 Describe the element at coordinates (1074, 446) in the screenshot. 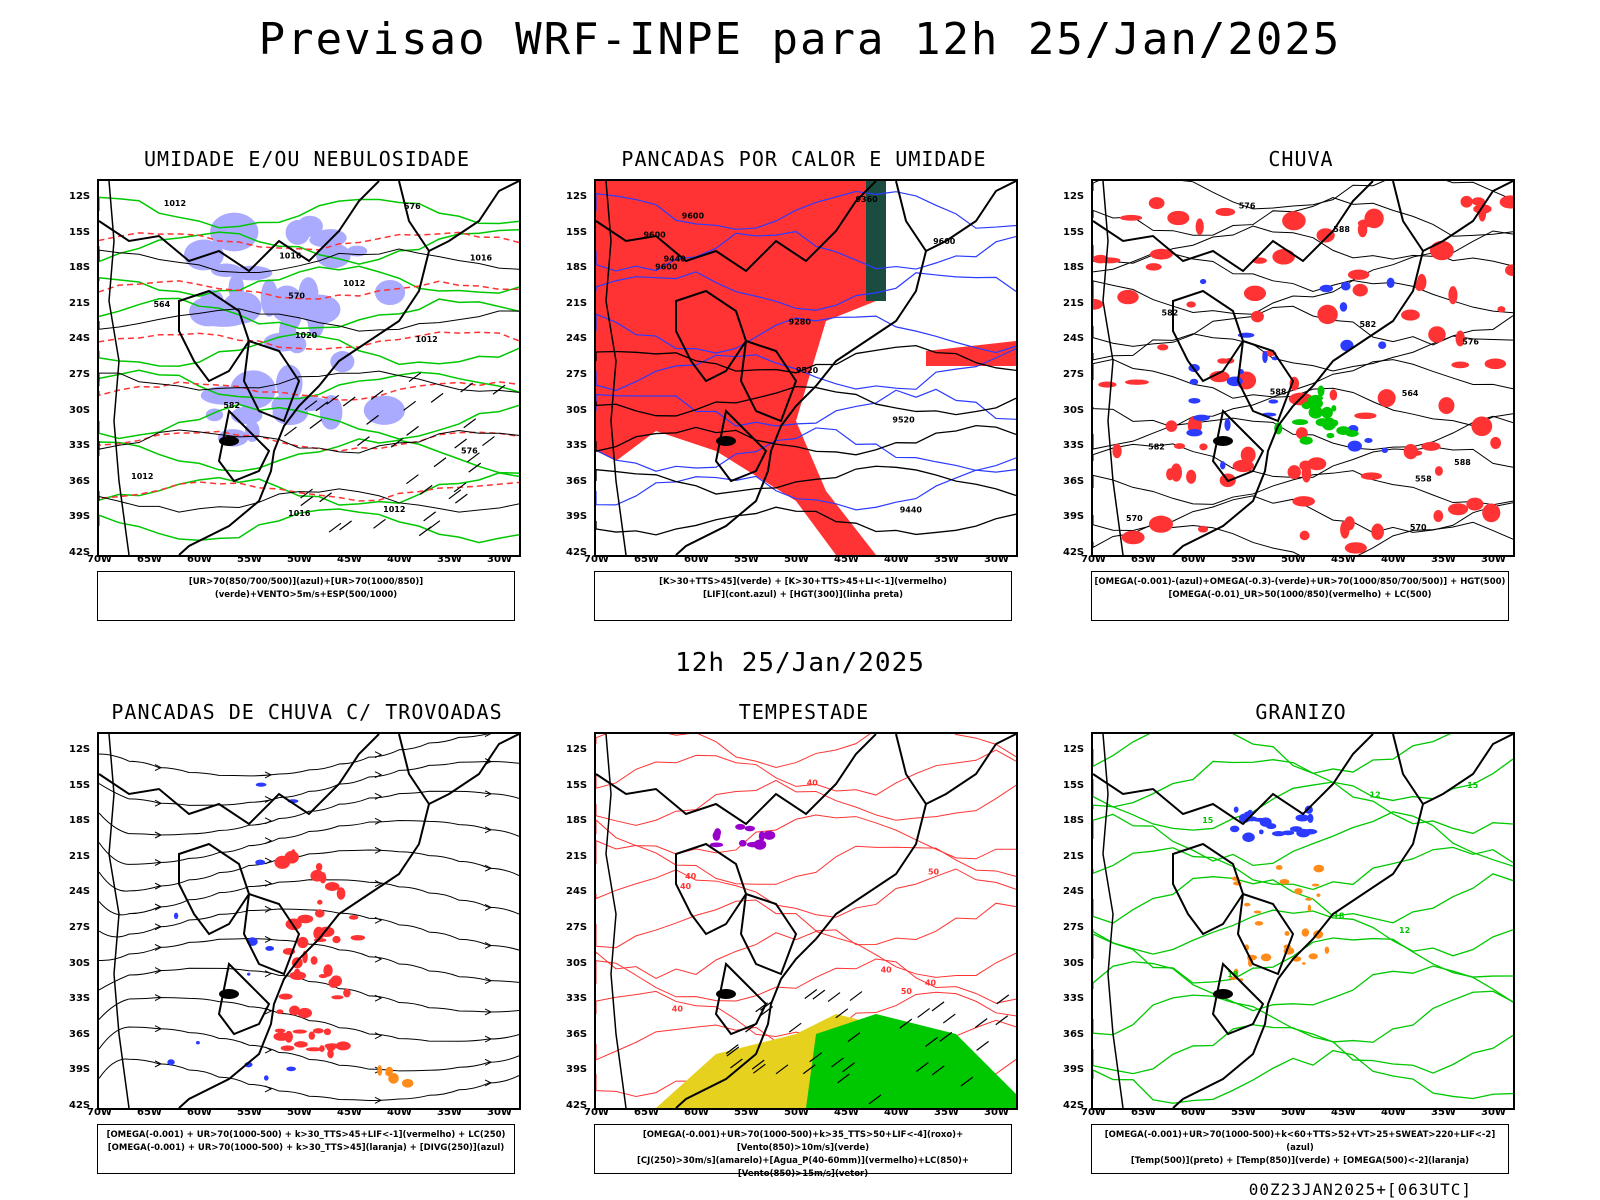

I see `lat-tick-label: 33S` at that location.